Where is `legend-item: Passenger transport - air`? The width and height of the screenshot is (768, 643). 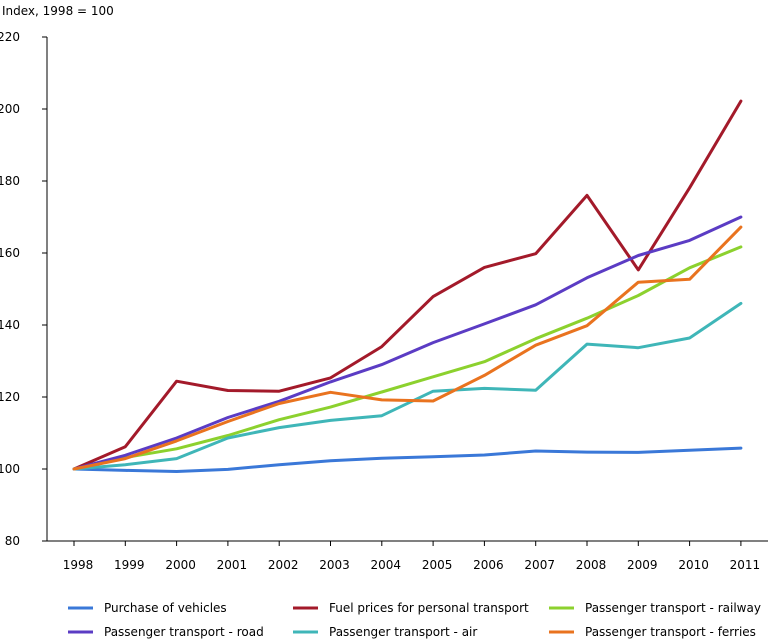 legend-item: Passenger transport - air is located at coordinates (385, 632).